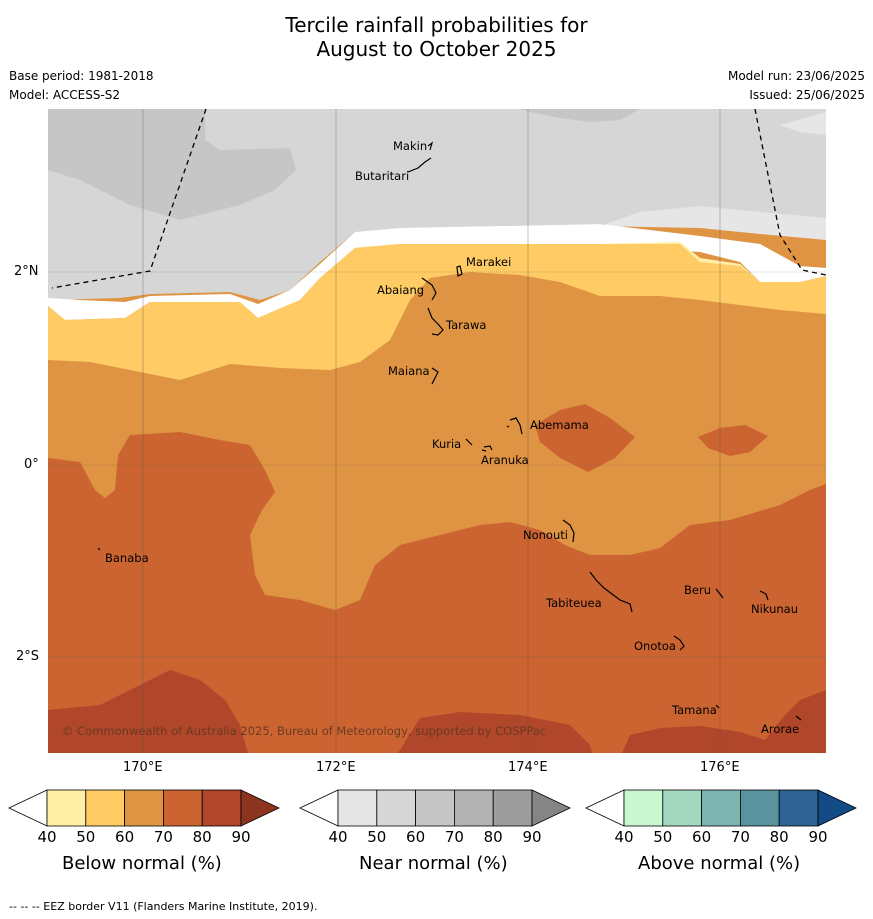 Image resolution: width=873 pixels, height=919 pixels. What do you see at coordinates (505, 460) in the screenshot?
I see `place-label: Aranuka` at bounding box center [505, 460].